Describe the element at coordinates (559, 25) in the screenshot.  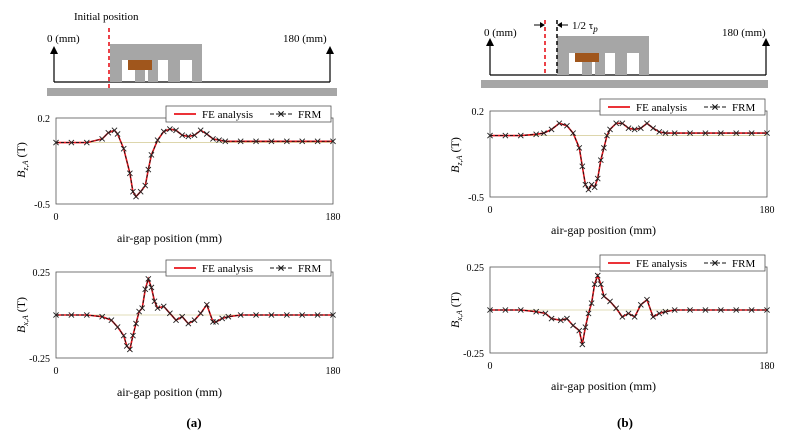
I see `panel-b-shift-arrowhead-right` at that location.